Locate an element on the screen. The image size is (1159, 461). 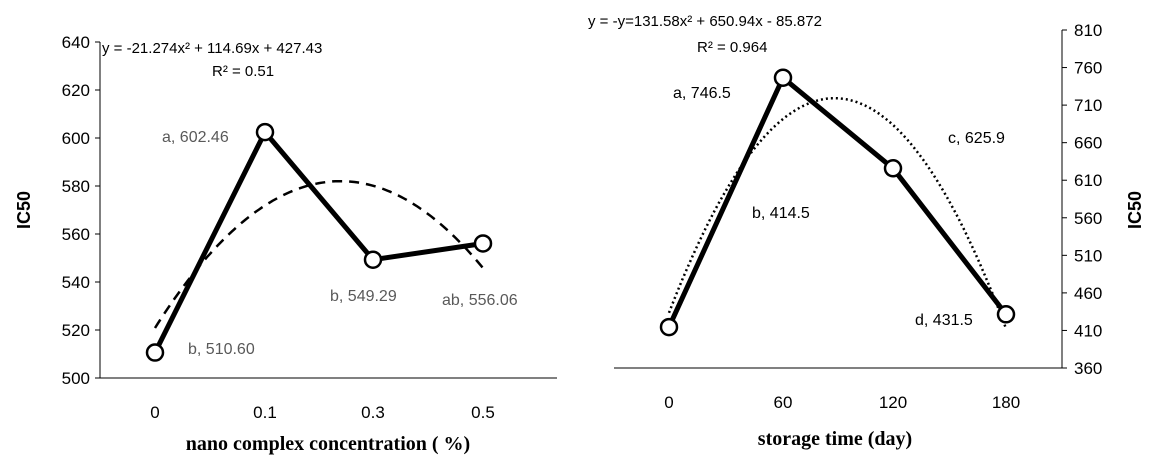
left-y-tick-label: 540 is located at coordinates (76, 282).